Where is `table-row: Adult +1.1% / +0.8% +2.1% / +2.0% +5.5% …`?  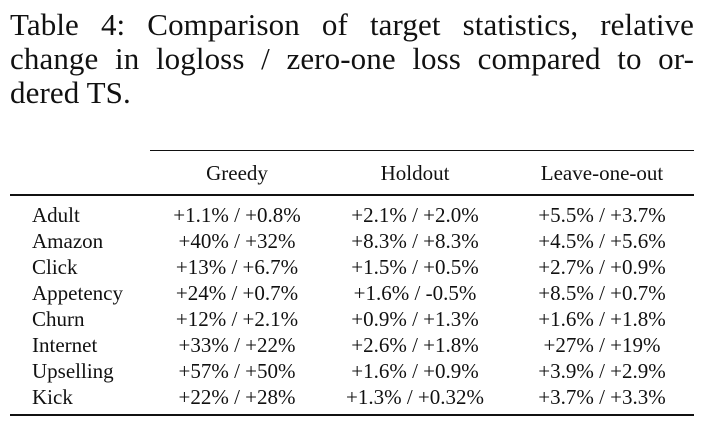 table-row: Adult +1.1% / +0.8% +2.1% / +2.0% +5.5% … is located at coordinates (352, 215).